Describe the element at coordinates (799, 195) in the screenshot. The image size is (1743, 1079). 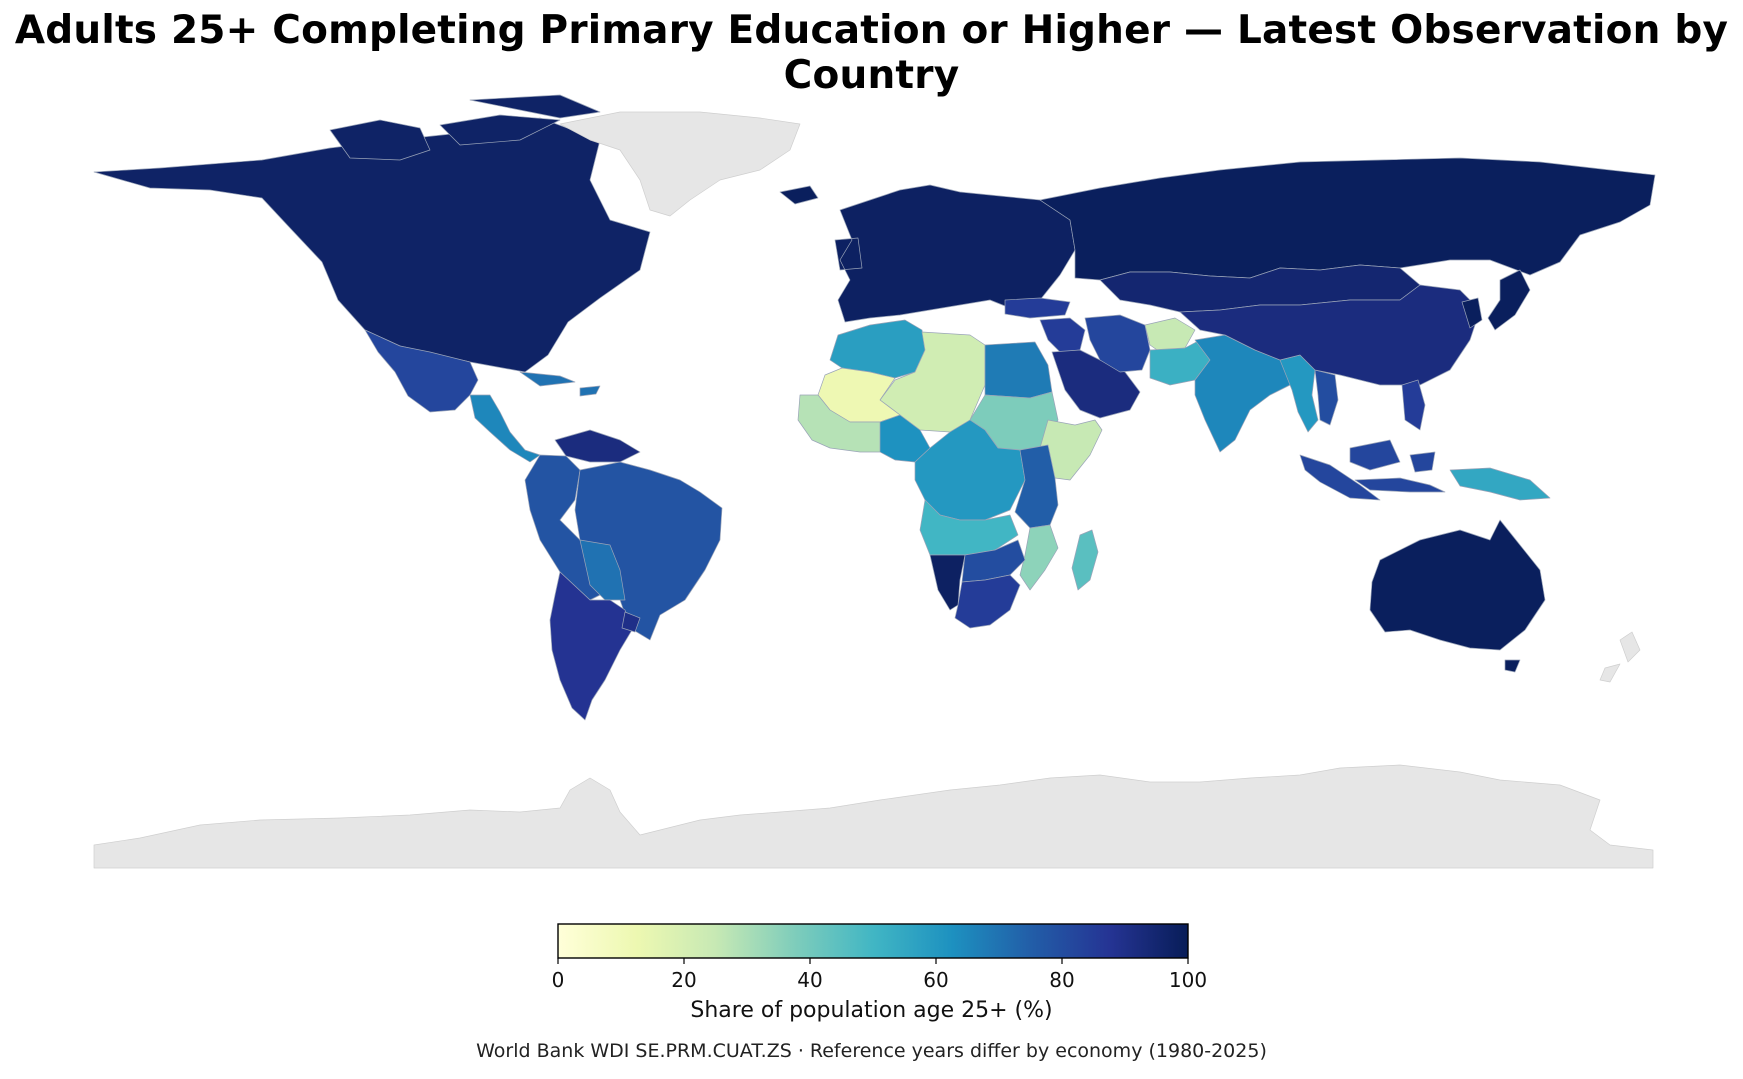
I see `region-iceland` at that location.